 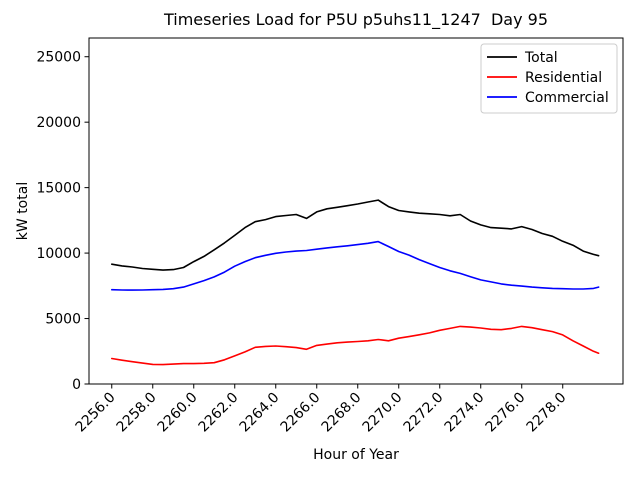 I want to click on x-tick-label: 2258.0, so click(x=137, y=413).